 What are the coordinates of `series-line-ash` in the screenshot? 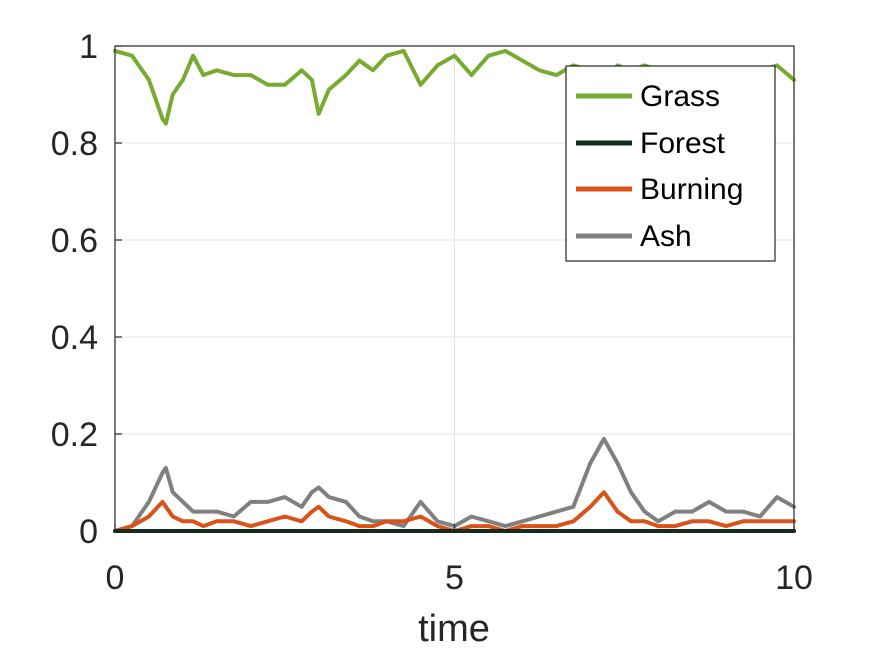 It's located at (454, 484).